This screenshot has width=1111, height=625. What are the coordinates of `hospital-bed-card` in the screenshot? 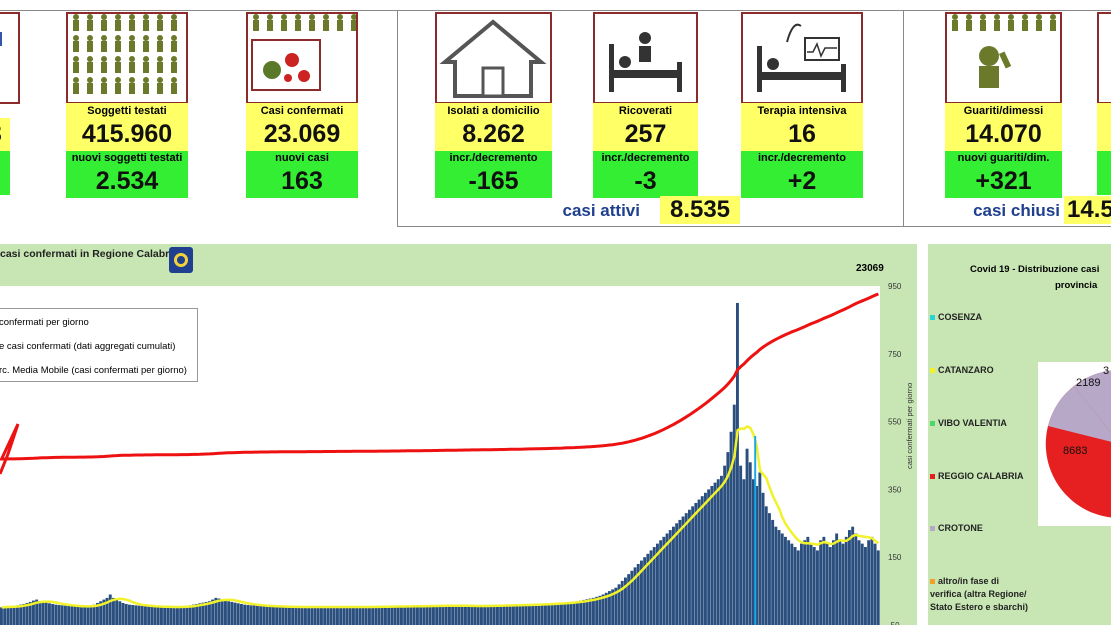 It's located at (645, 58).